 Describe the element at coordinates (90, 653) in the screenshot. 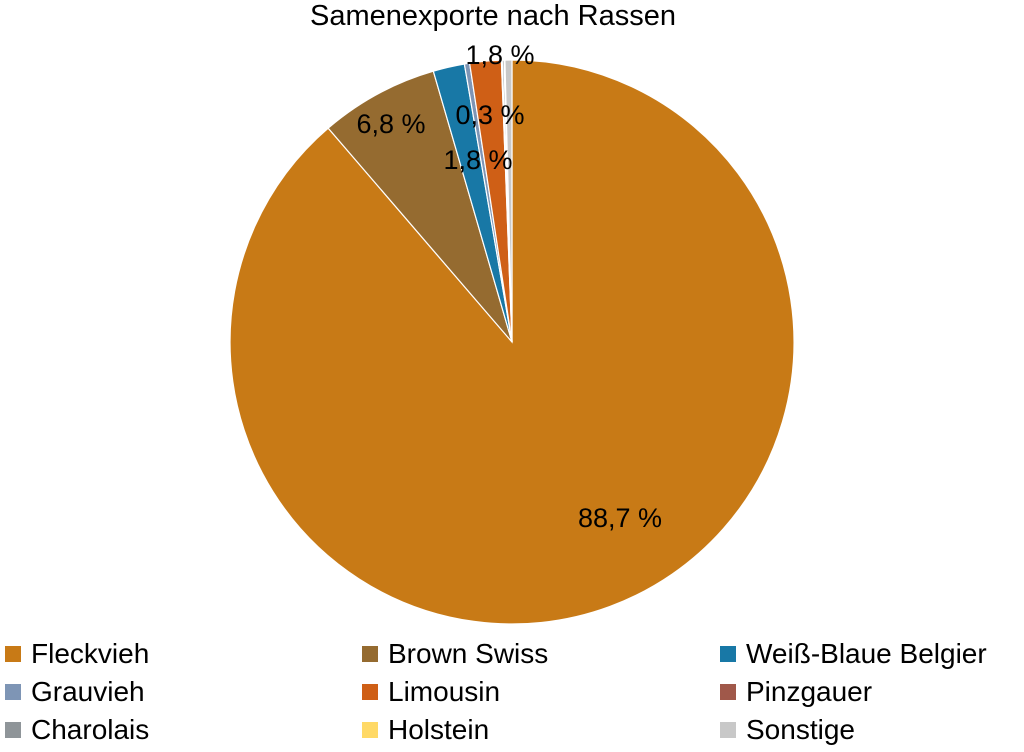

I see `legend-label: Fleckvieh` at that location.